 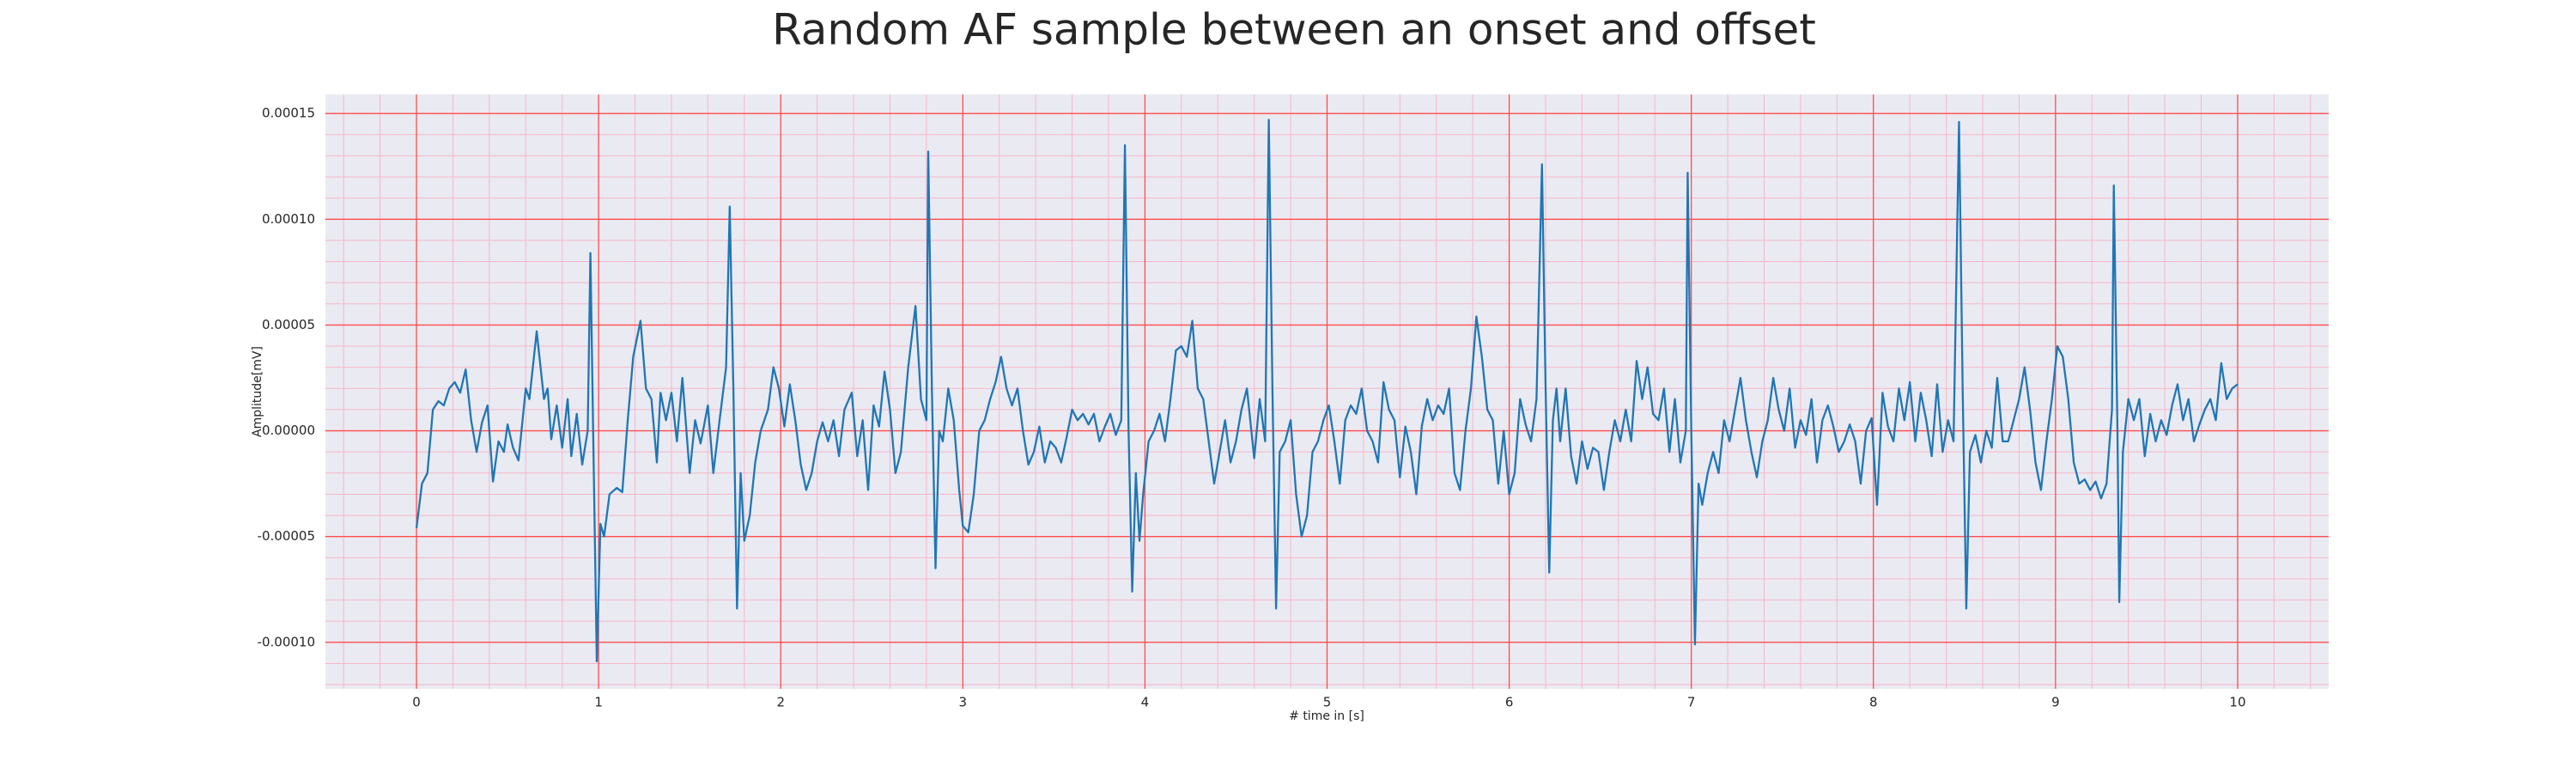 I want to click on y-tick-label: 0.00010, so click(x=289, y=219).